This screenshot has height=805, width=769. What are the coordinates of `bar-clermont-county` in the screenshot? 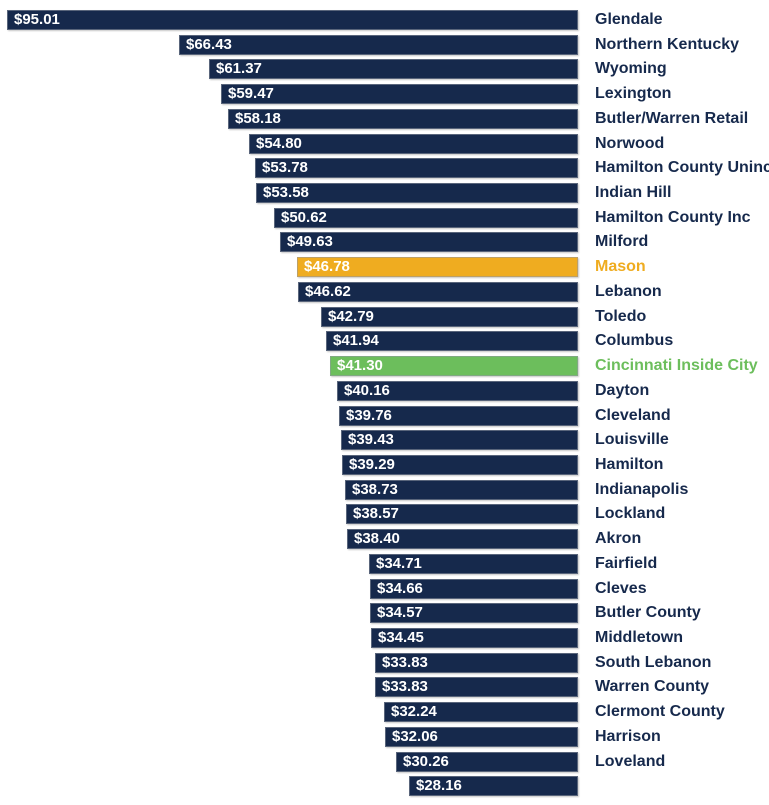 It's located at (481, 712).